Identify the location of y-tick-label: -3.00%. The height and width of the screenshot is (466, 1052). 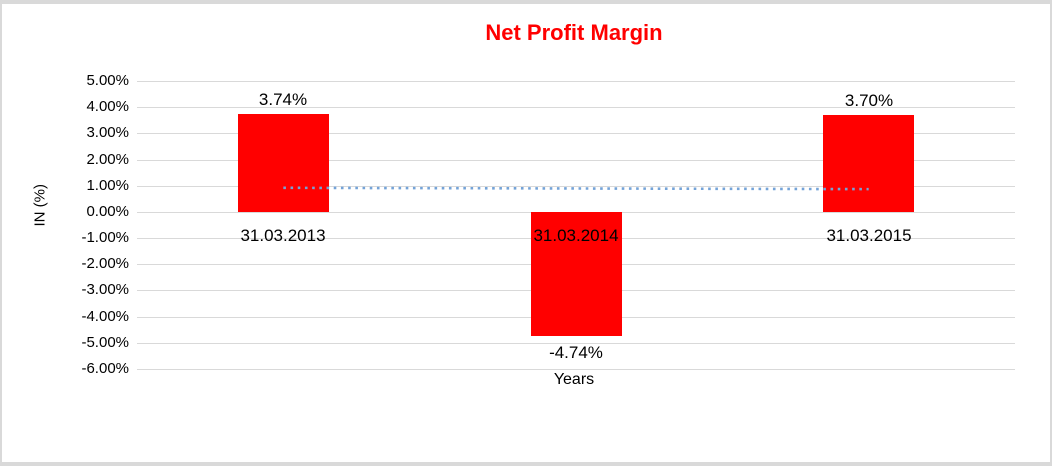
(105, 289).